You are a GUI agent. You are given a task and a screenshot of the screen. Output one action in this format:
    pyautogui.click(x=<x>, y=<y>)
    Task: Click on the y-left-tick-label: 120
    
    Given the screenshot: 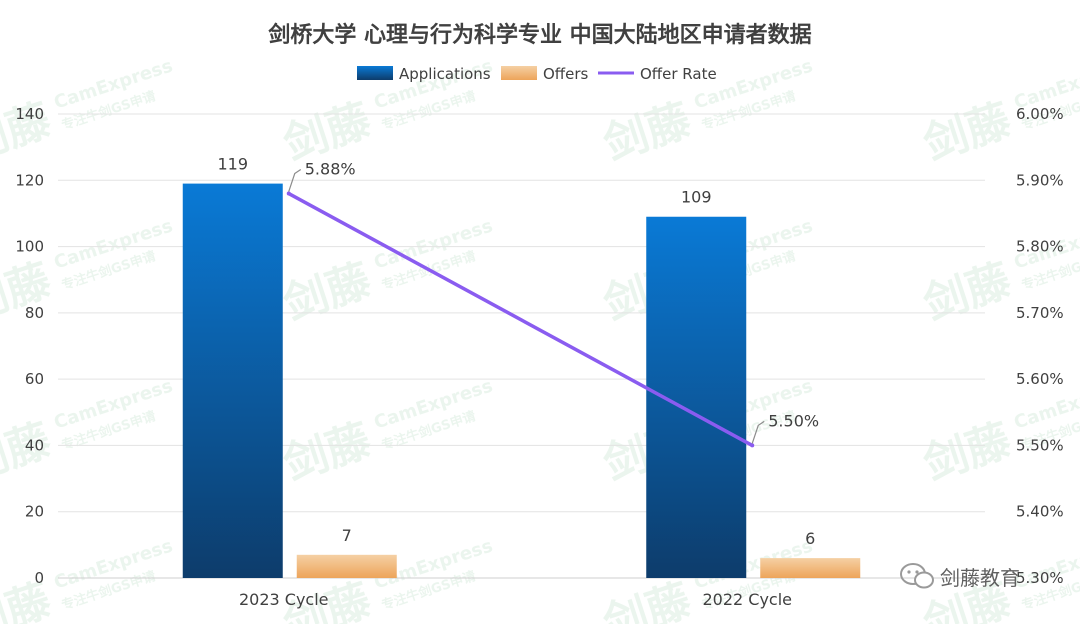 What is the action you would take?
    pyautogui.click(x=29, y=180)
    